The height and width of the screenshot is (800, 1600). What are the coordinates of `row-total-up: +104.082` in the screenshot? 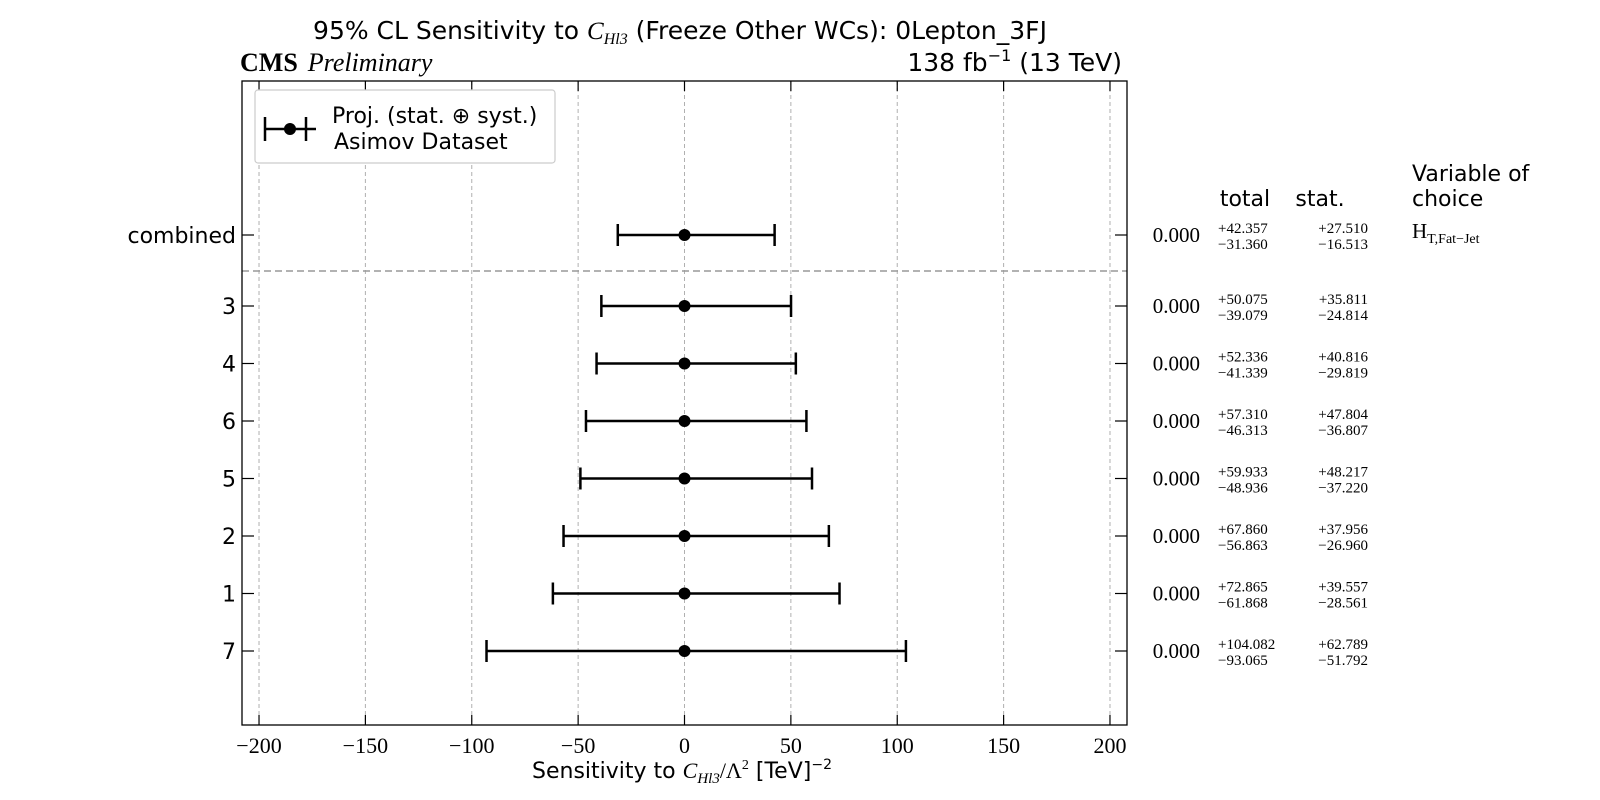 It's located at (1246, 645).